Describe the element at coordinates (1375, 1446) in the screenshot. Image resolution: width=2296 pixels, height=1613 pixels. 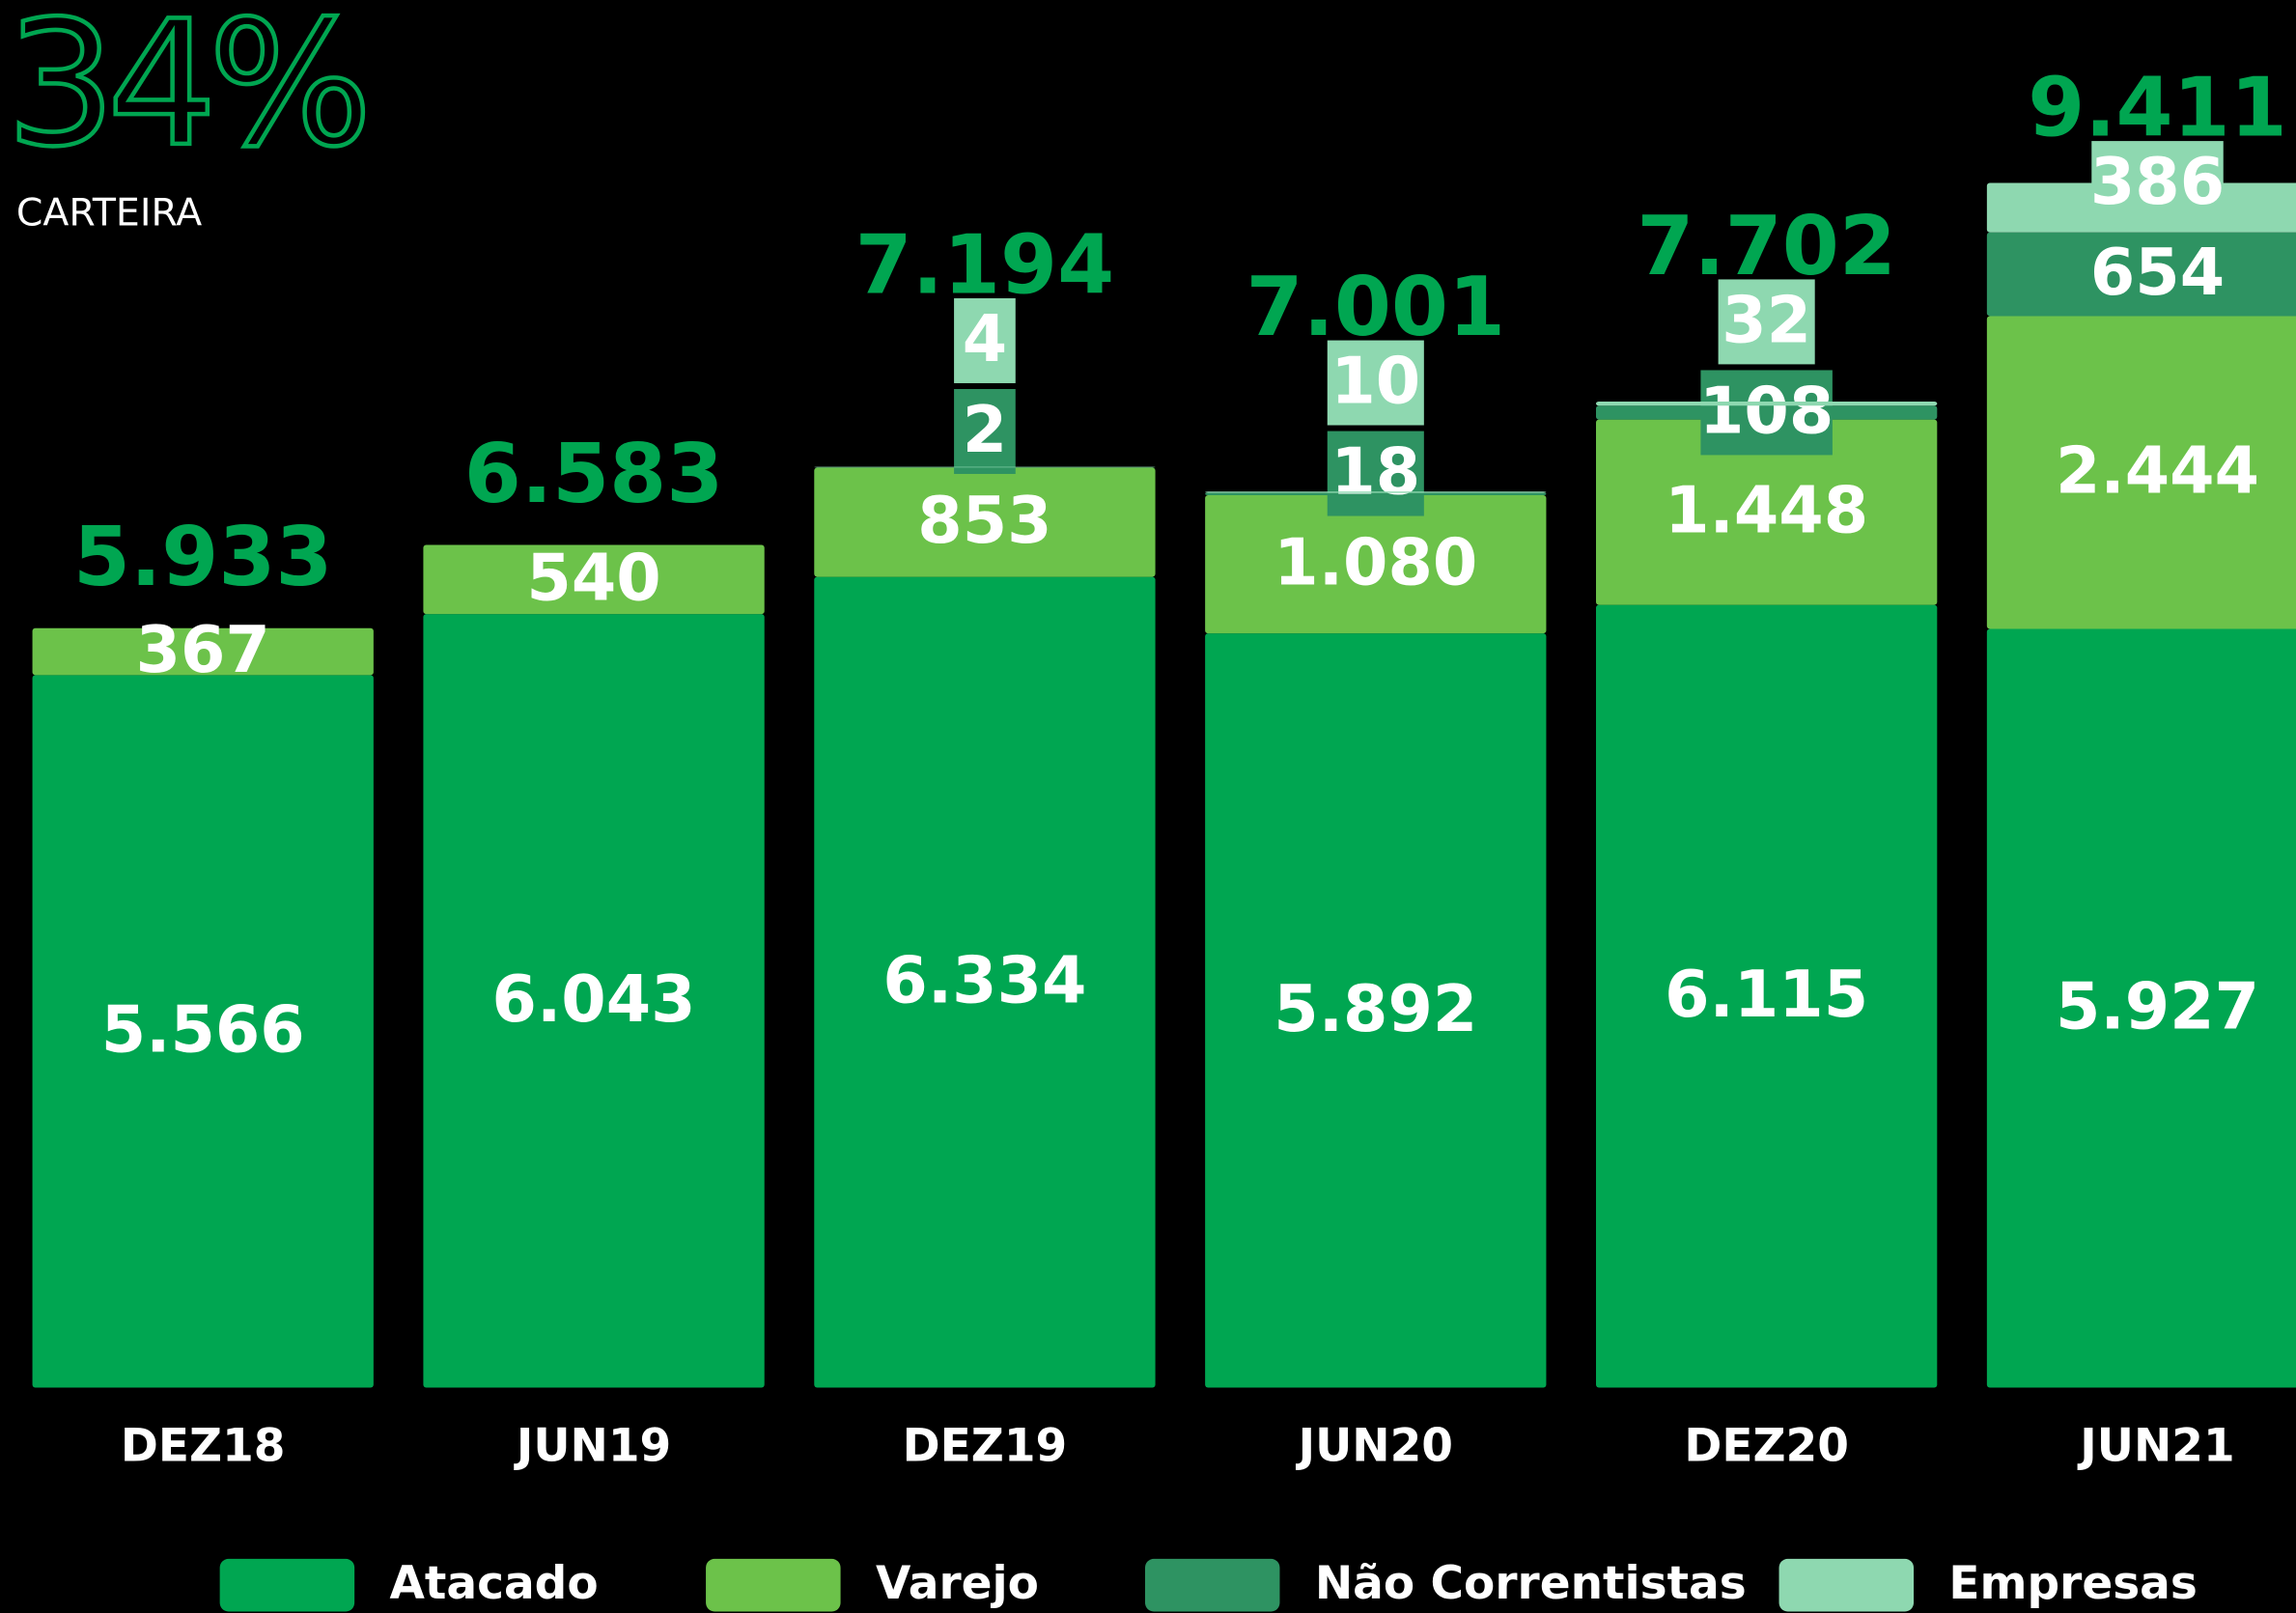
I see `x-tick-label: JUN20` at that location.